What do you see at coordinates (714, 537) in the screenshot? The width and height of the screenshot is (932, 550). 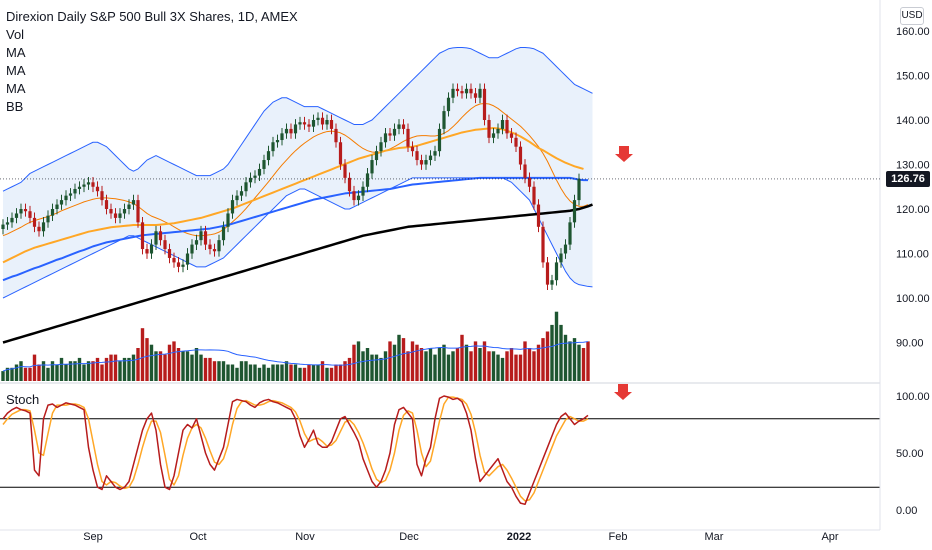 I see `time-tick-label: Mar` at bounding box center [714, 537].